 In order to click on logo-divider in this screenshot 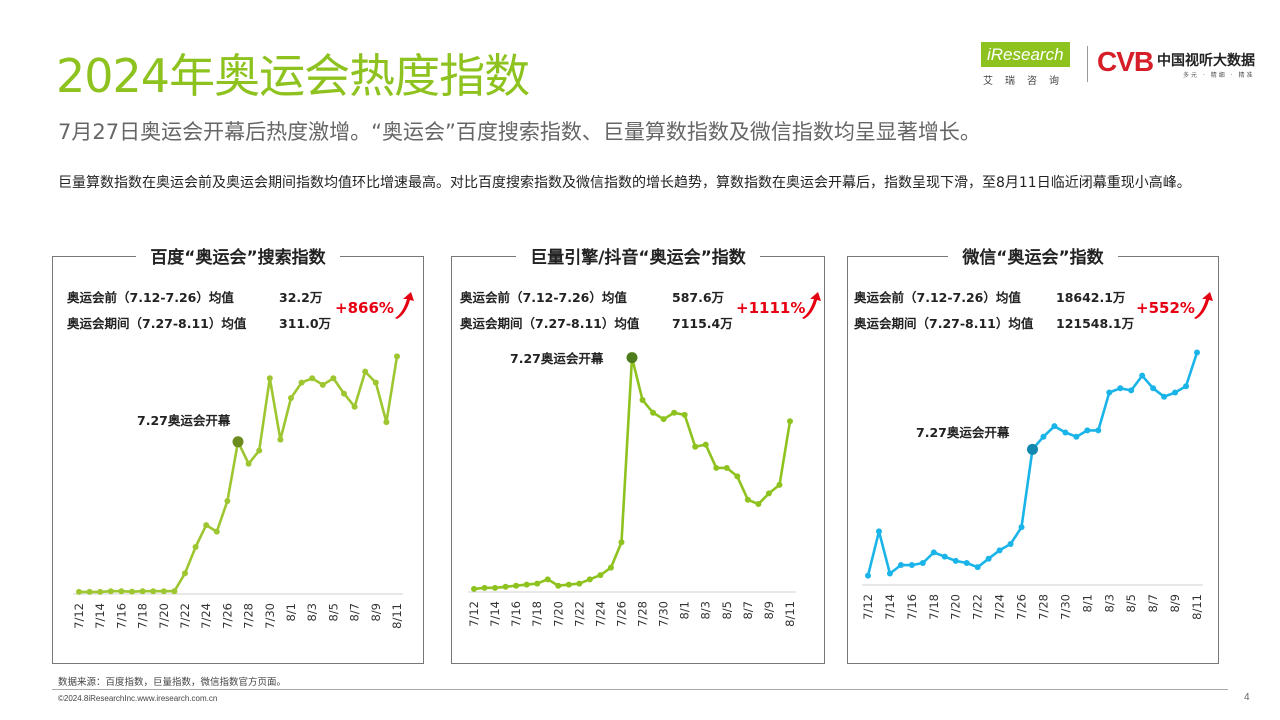, I will do `click(1087, 64)`.